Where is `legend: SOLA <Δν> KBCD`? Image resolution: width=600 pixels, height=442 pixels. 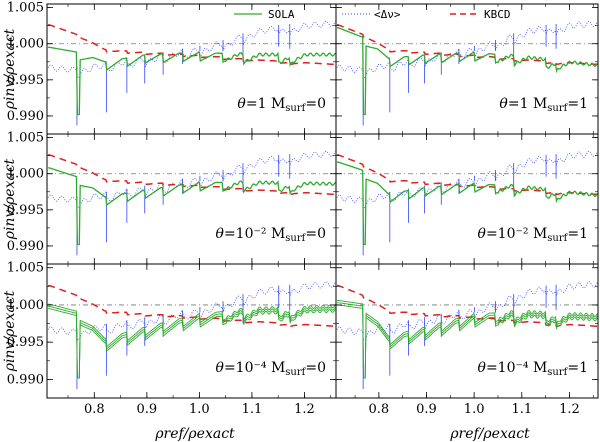 legend: SOLA <Δν> KBCD is located at coordinates (372, 14).